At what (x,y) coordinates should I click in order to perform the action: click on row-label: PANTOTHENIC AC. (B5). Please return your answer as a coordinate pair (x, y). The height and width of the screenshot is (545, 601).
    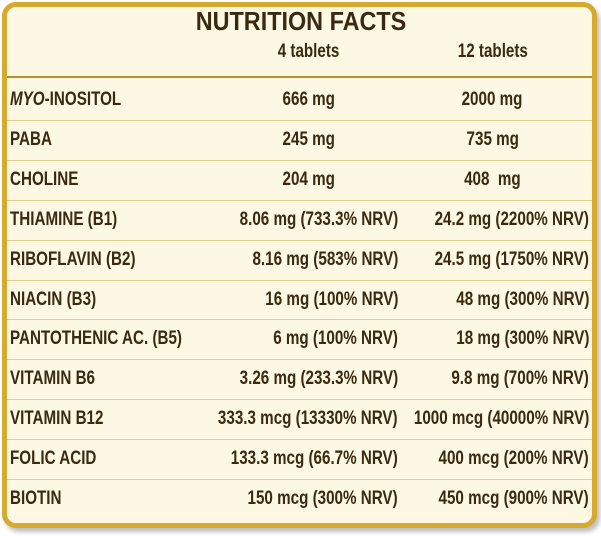
    Looking at the image, I should click on (115, 339).